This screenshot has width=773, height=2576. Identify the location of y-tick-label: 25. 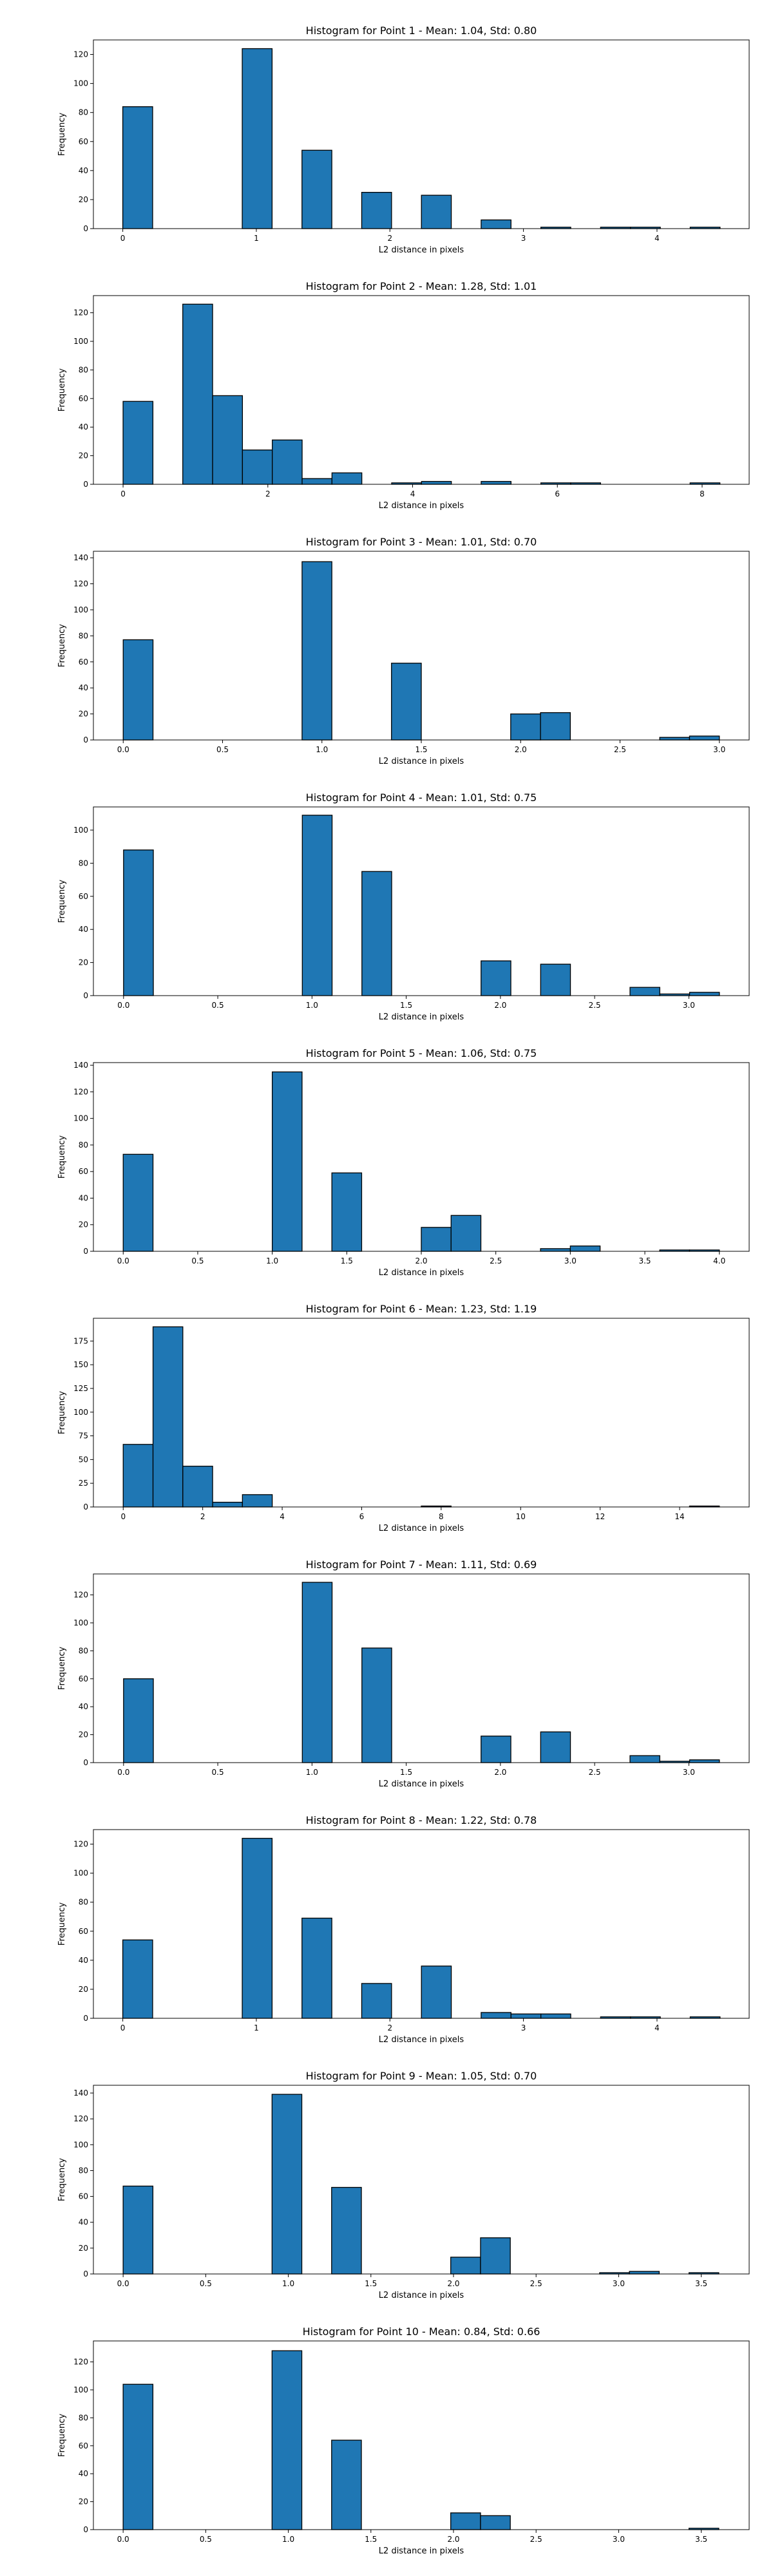
(83, 1483).